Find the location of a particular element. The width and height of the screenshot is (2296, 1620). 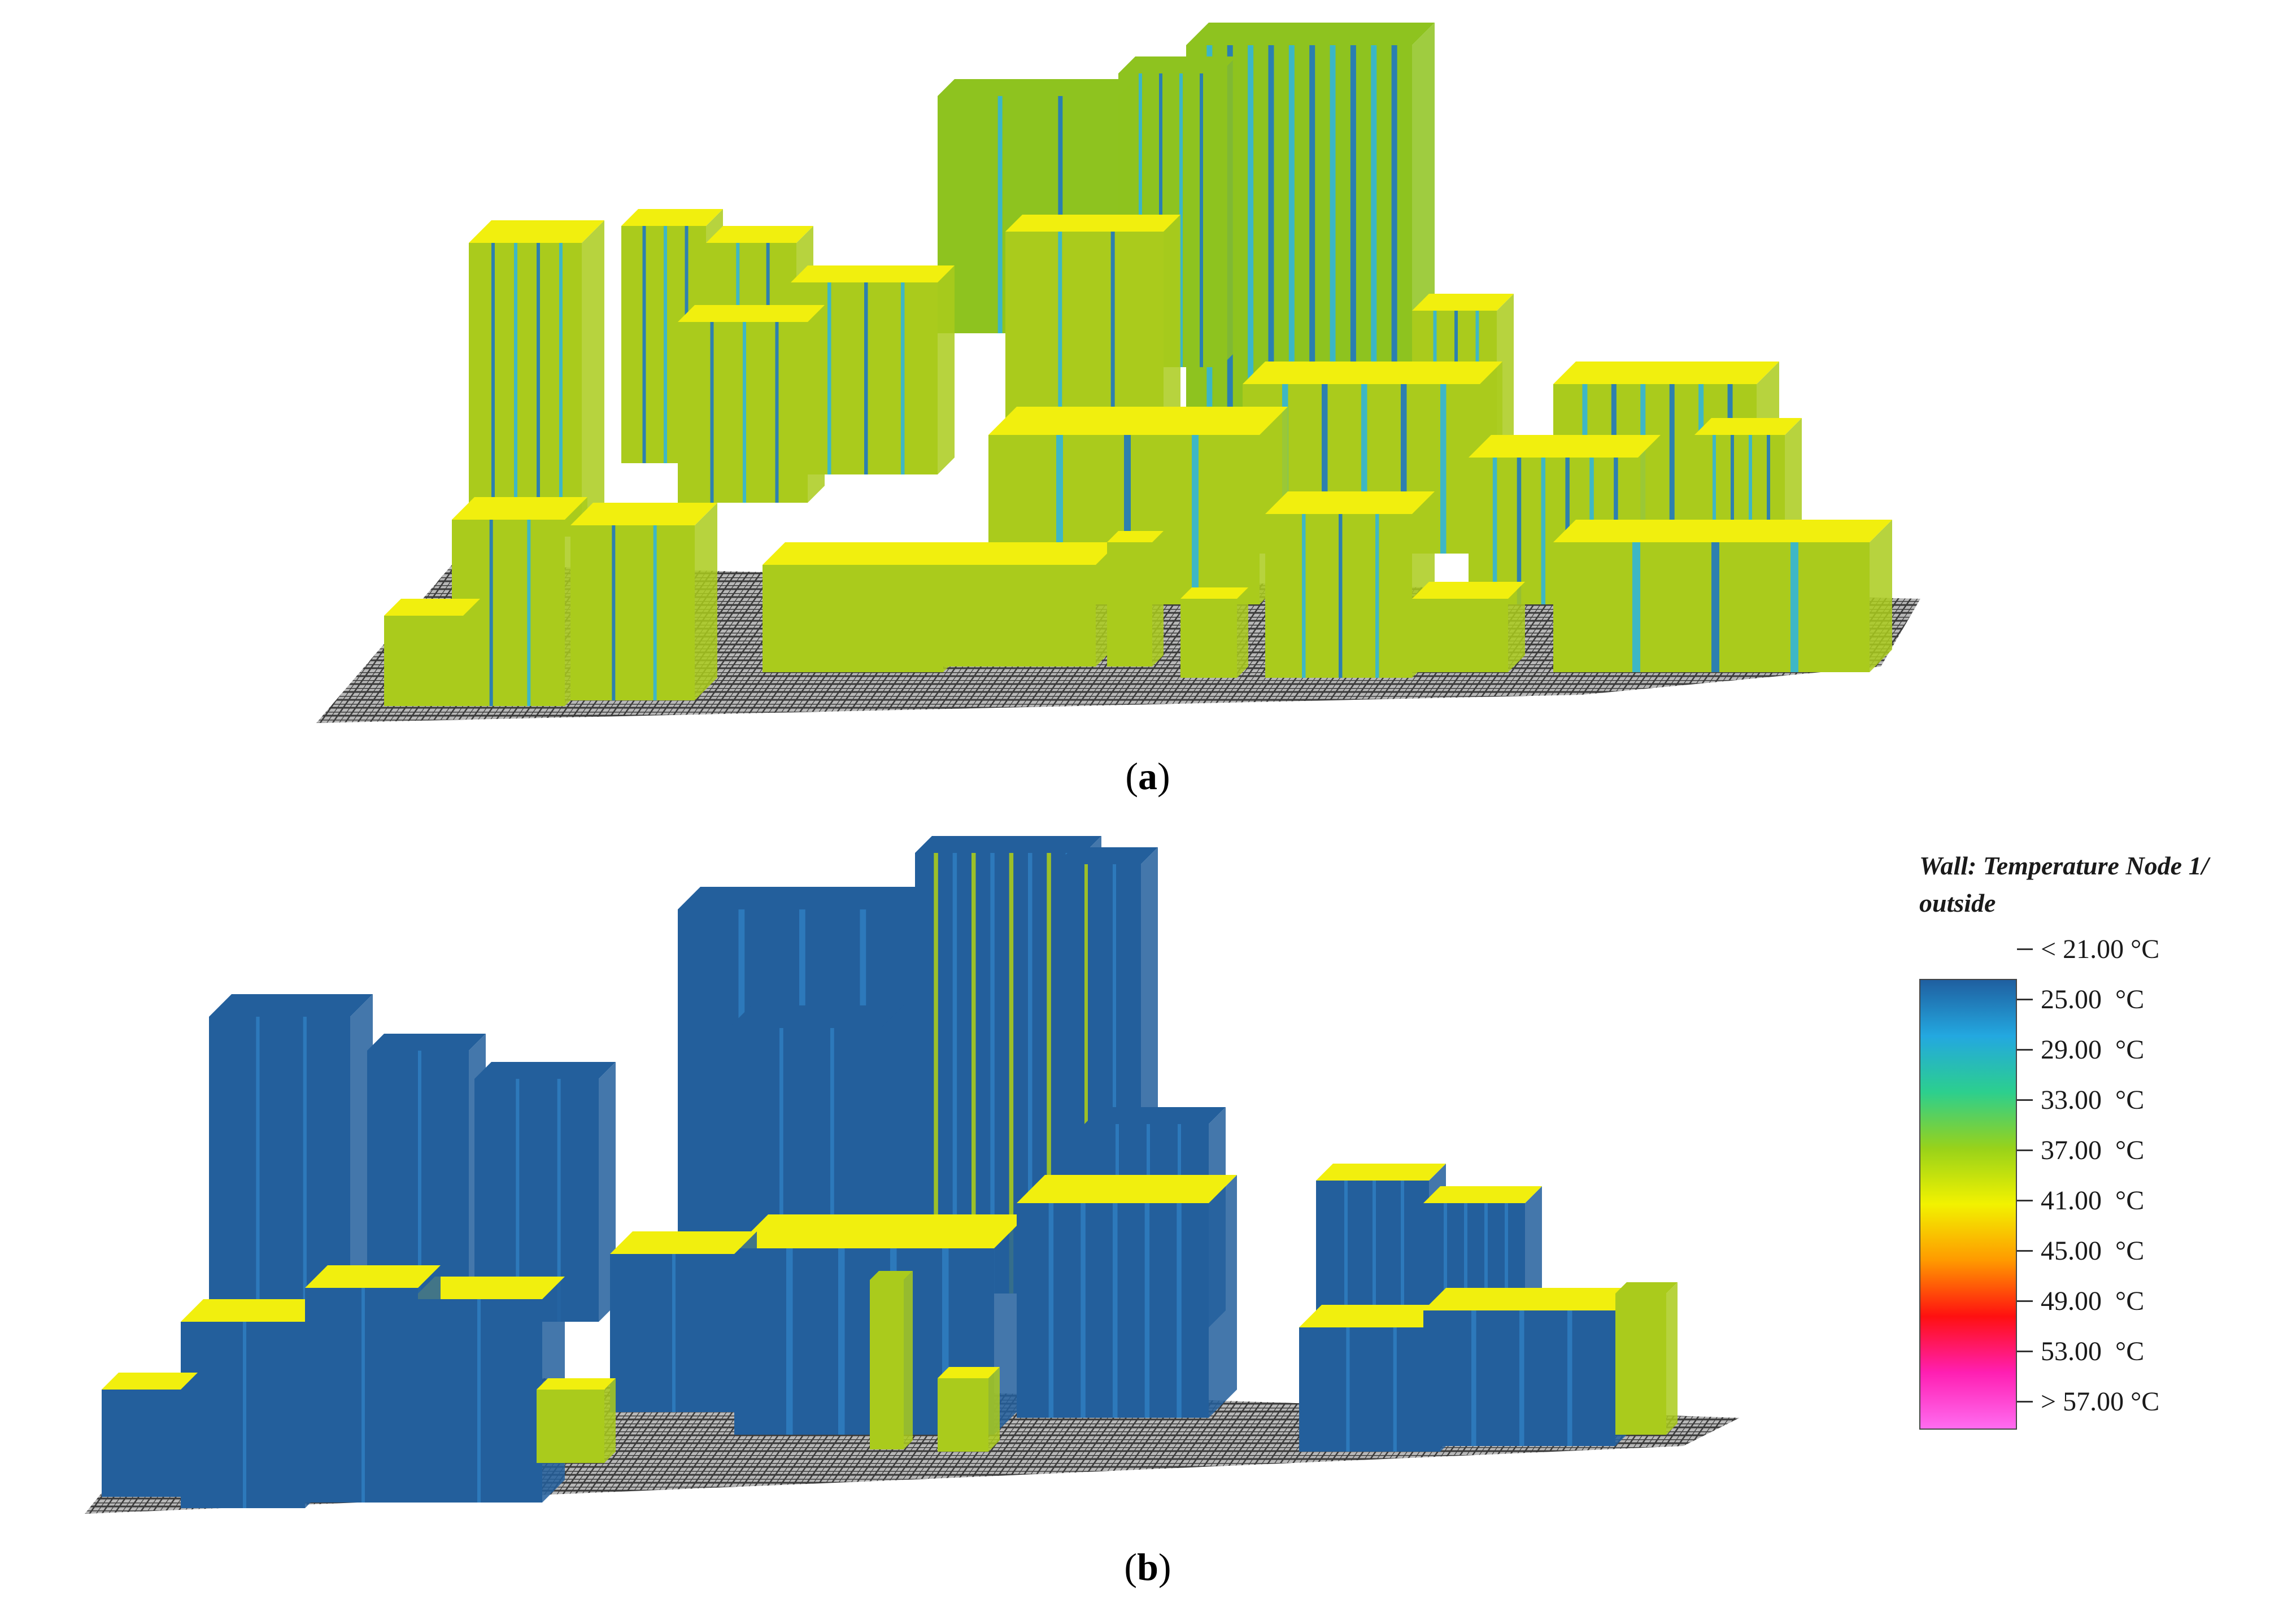

legend-tick-label: > 57.00 °C is located at coordinates (2100, 1401).